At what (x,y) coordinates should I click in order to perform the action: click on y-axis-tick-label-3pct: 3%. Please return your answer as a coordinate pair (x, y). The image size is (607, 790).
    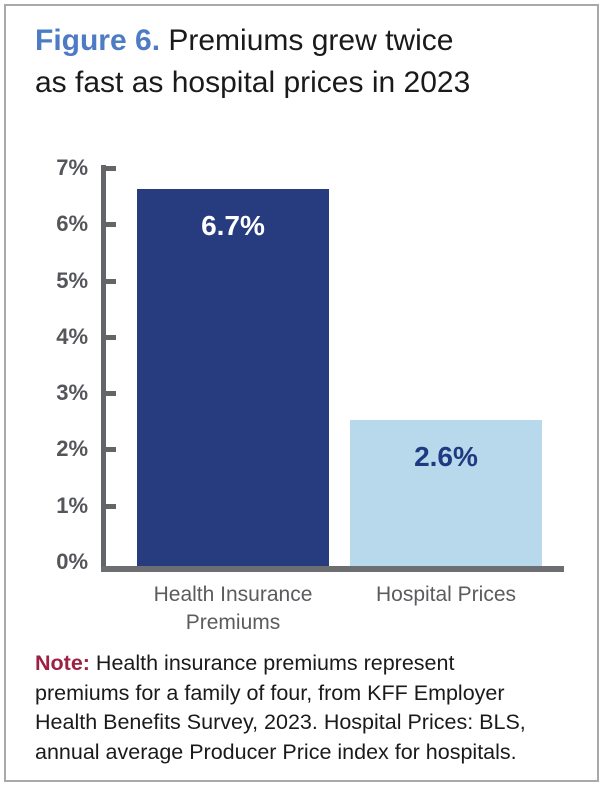
    Looking at the image, I should click on (72, 392).